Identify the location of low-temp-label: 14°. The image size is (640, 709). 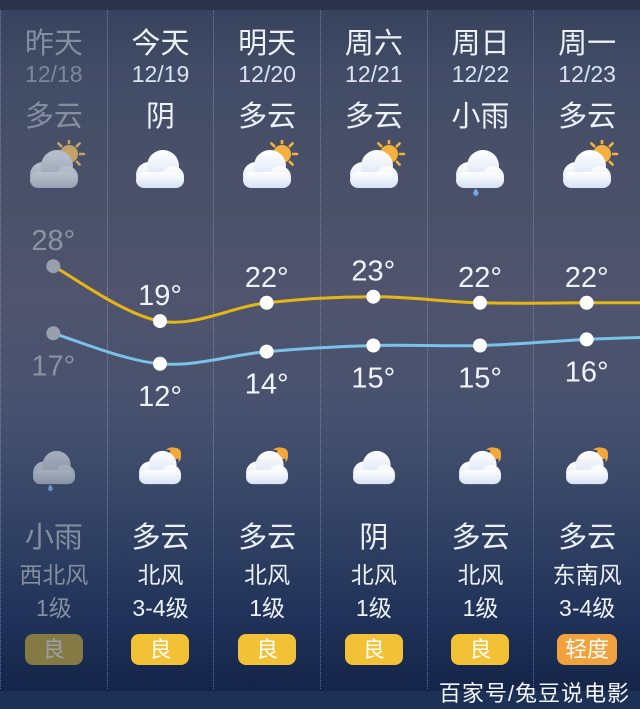
(267, 385).